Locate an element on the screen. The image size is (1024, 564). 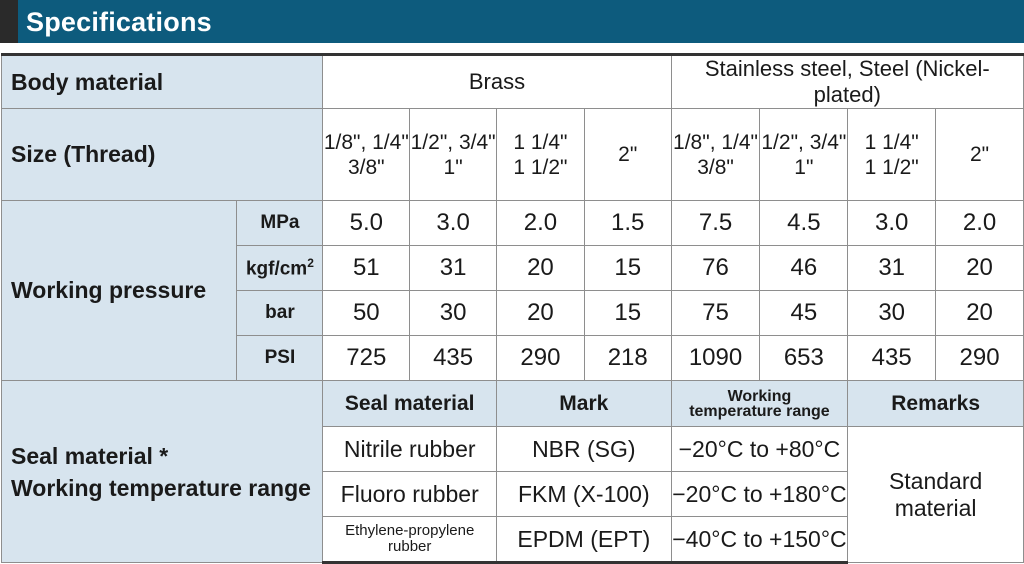
seal-mark-cell: EPDM (EPT) is located at coordinates (584, 540).